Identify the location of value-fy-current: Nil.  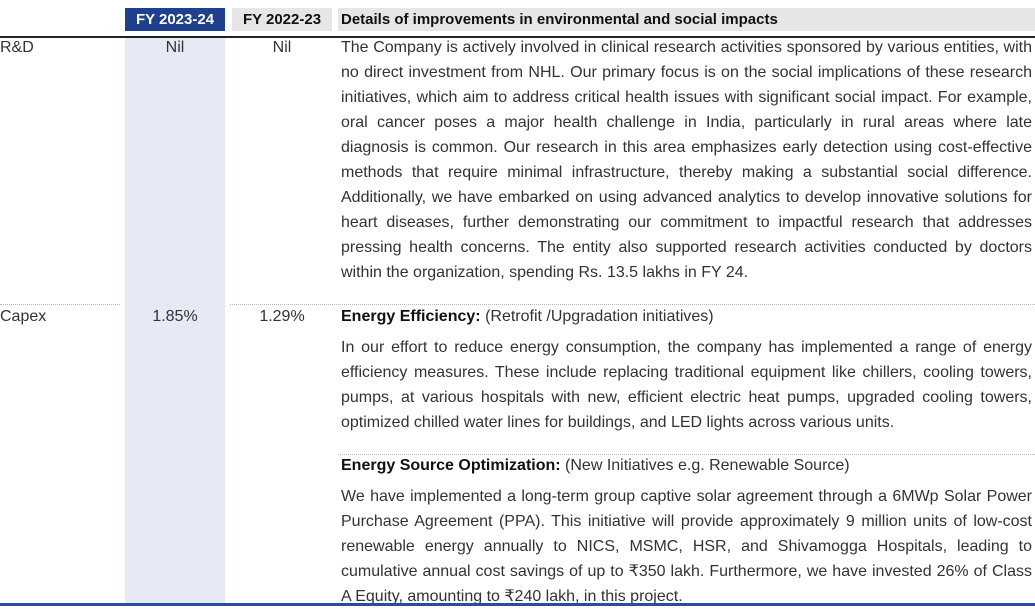
(175, 47).